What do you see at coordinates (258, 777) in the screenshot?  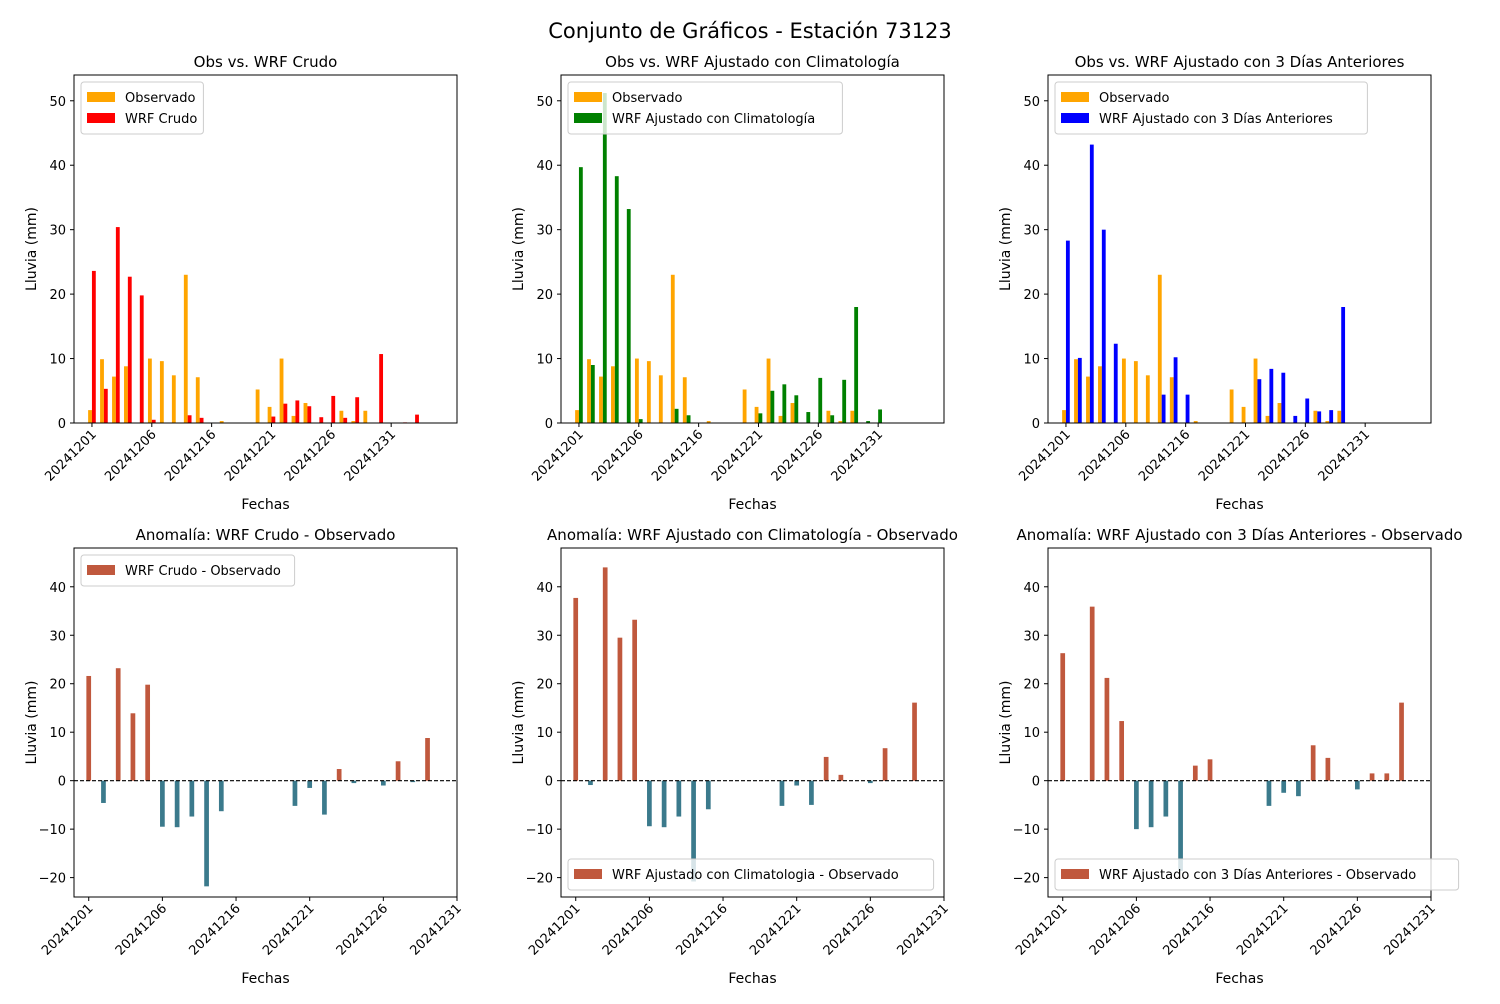 I see `bars` at bounding box center [258, 777].